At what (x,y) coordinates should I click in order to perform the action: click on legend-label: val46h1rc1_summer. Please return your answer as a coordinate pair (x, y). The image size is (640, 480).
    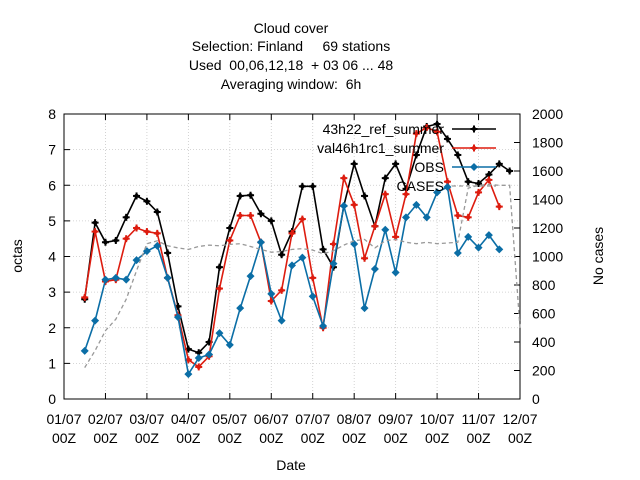
    Looking at the image, I should click on (380, 148).